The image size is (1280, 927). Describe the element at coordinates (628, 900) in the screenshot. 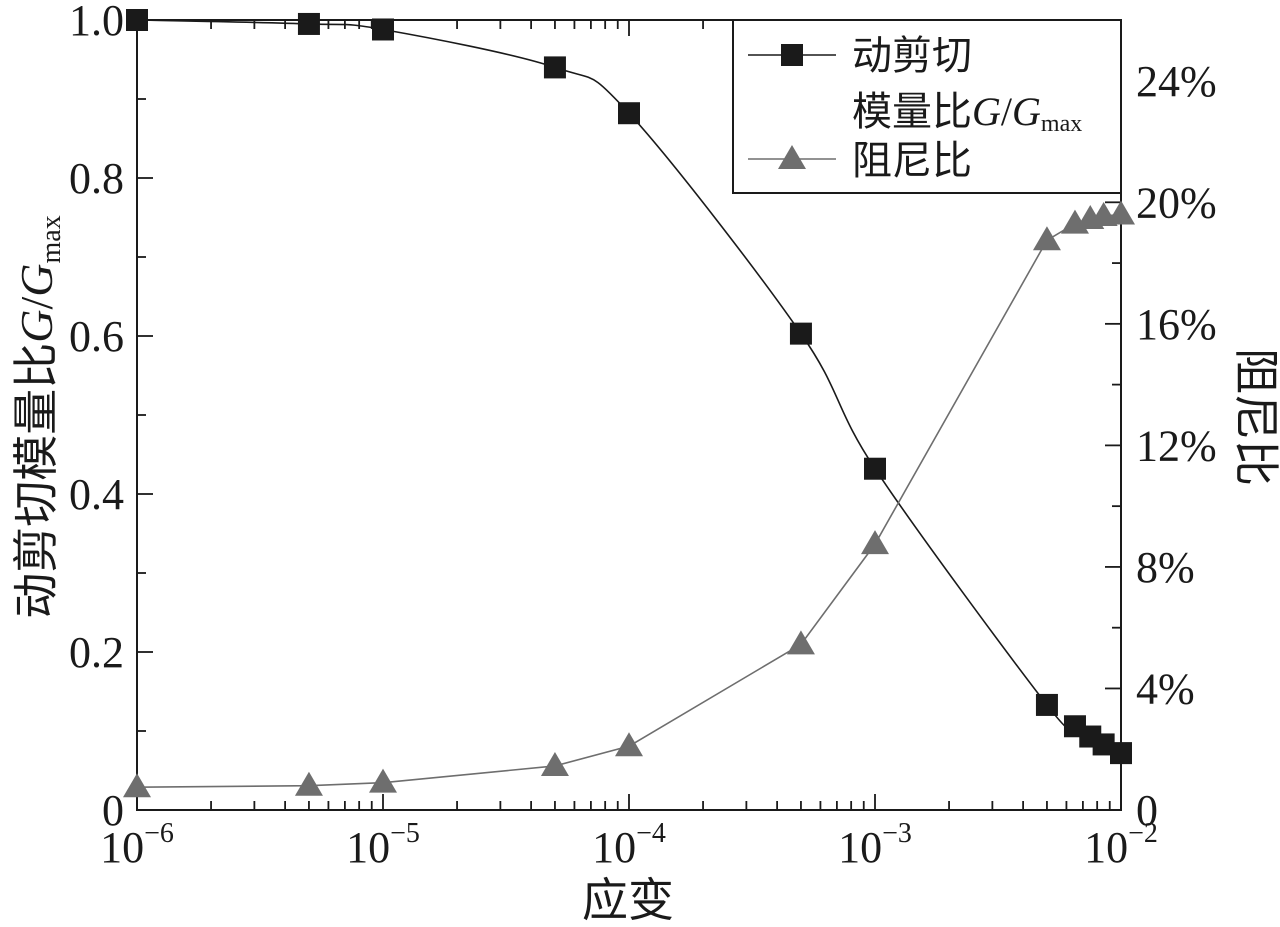

I see `x-axis-title: 应变` at that location.